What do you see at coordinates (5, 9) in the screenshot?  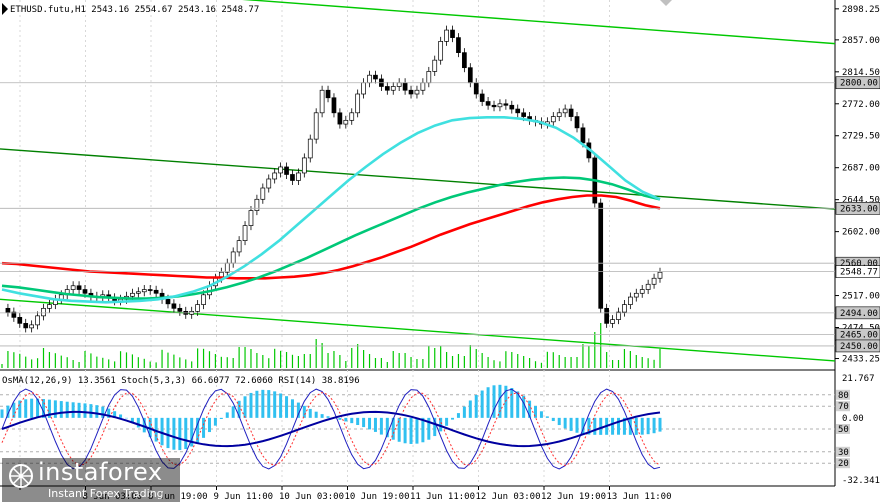 I see `triangle-icon` at bounding box center [5, 9].